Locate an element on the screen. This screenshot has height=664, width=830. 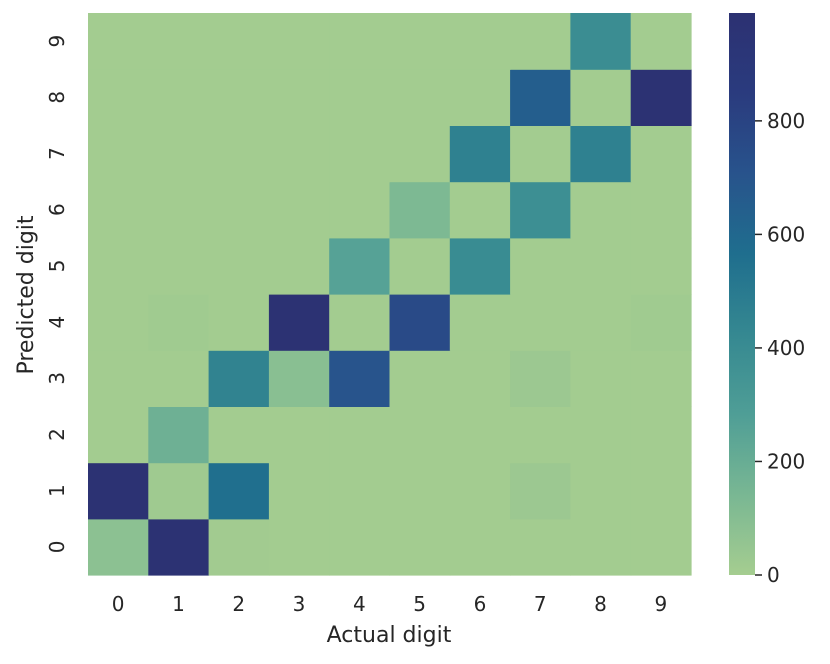
heatmap-cell-pred4-act5 is located at coordinates (420, 322).